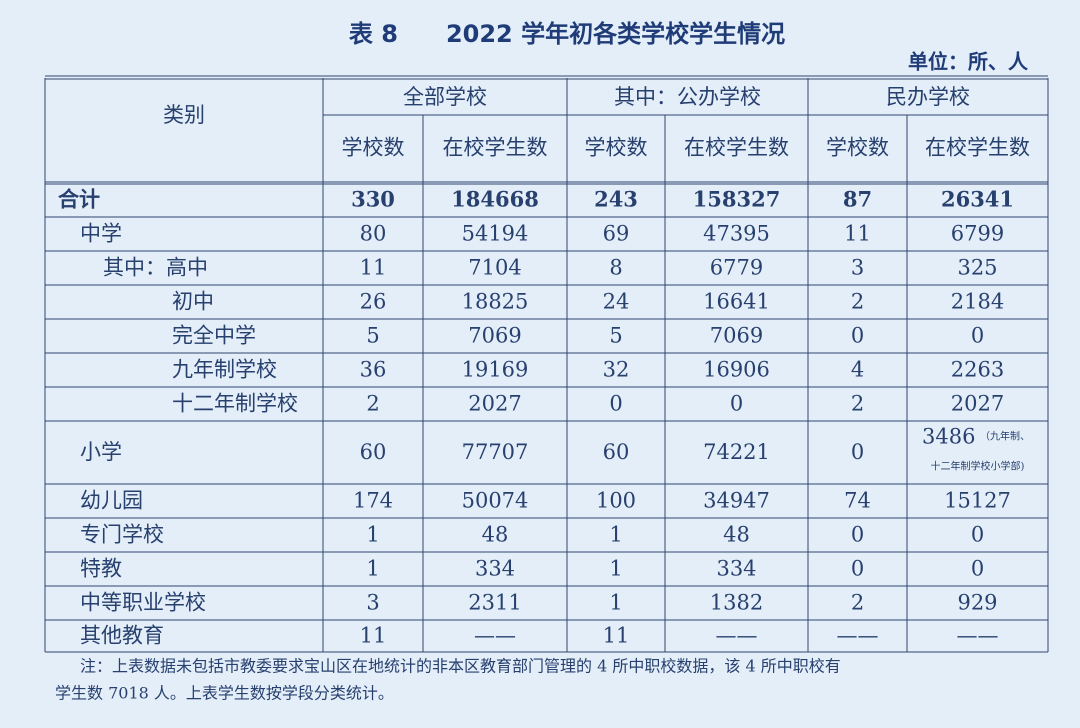 This screenshot has width=1080, height=728. Describe the element at coordinates (494, 603) in the screenshot. I see `cell: 2311` at that location.